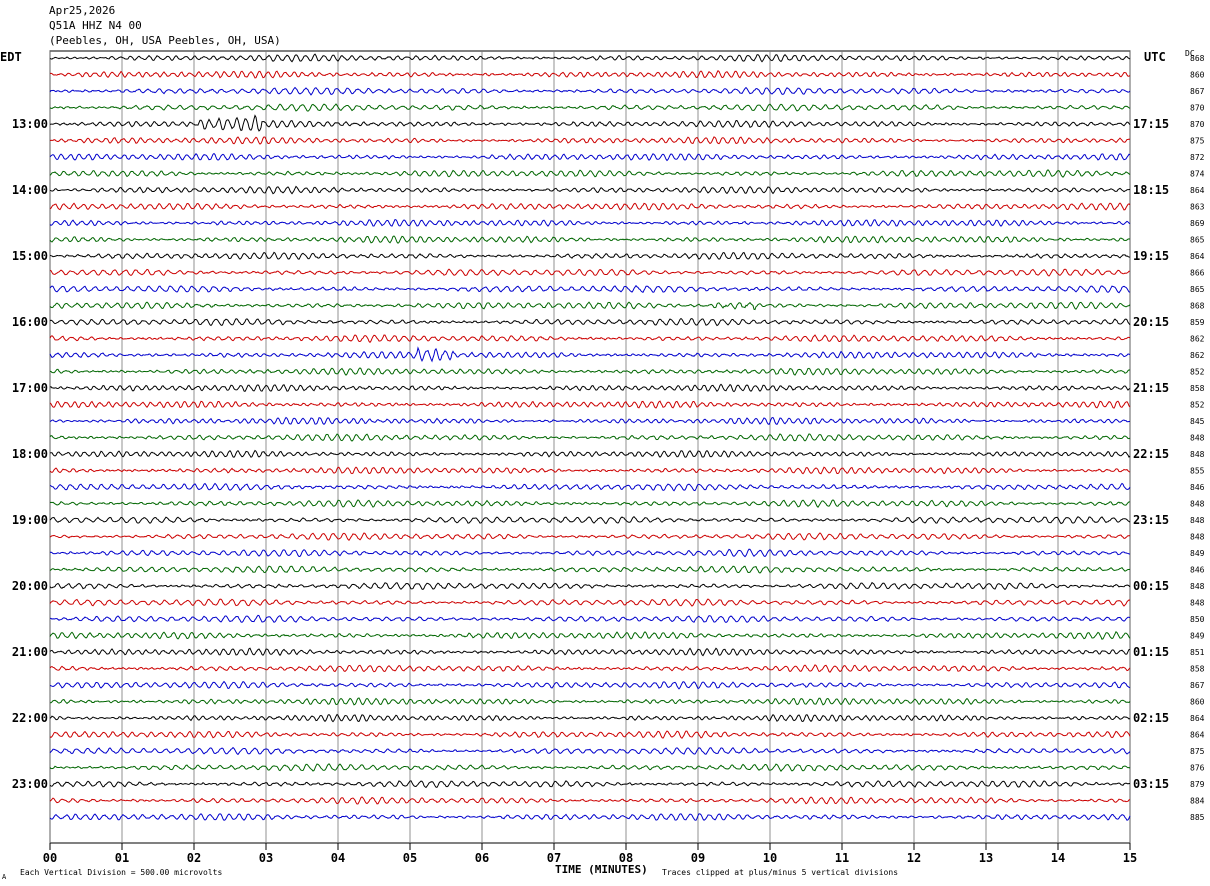  I want to click on right-time-label: 02:15, so click(1151, 718).